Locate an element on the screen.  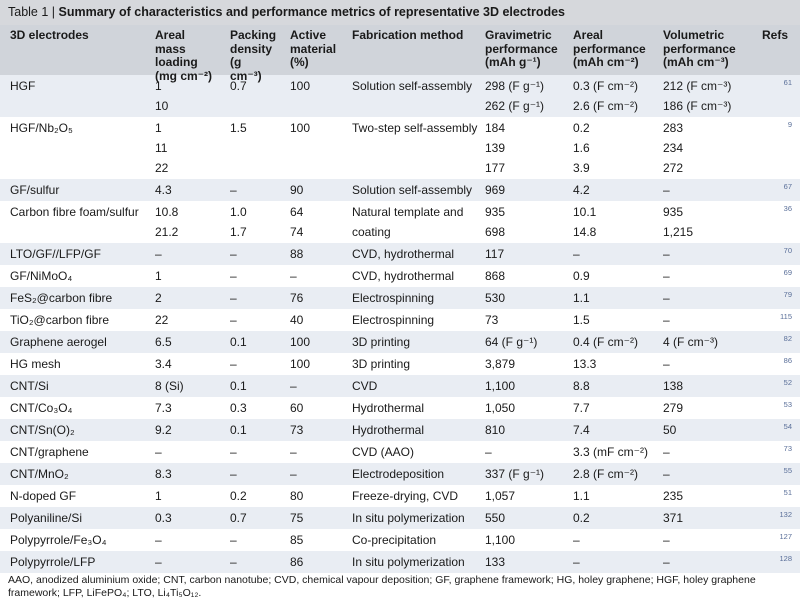
table-cell: Two-step self-assembly is located at coordinates (415, 128).